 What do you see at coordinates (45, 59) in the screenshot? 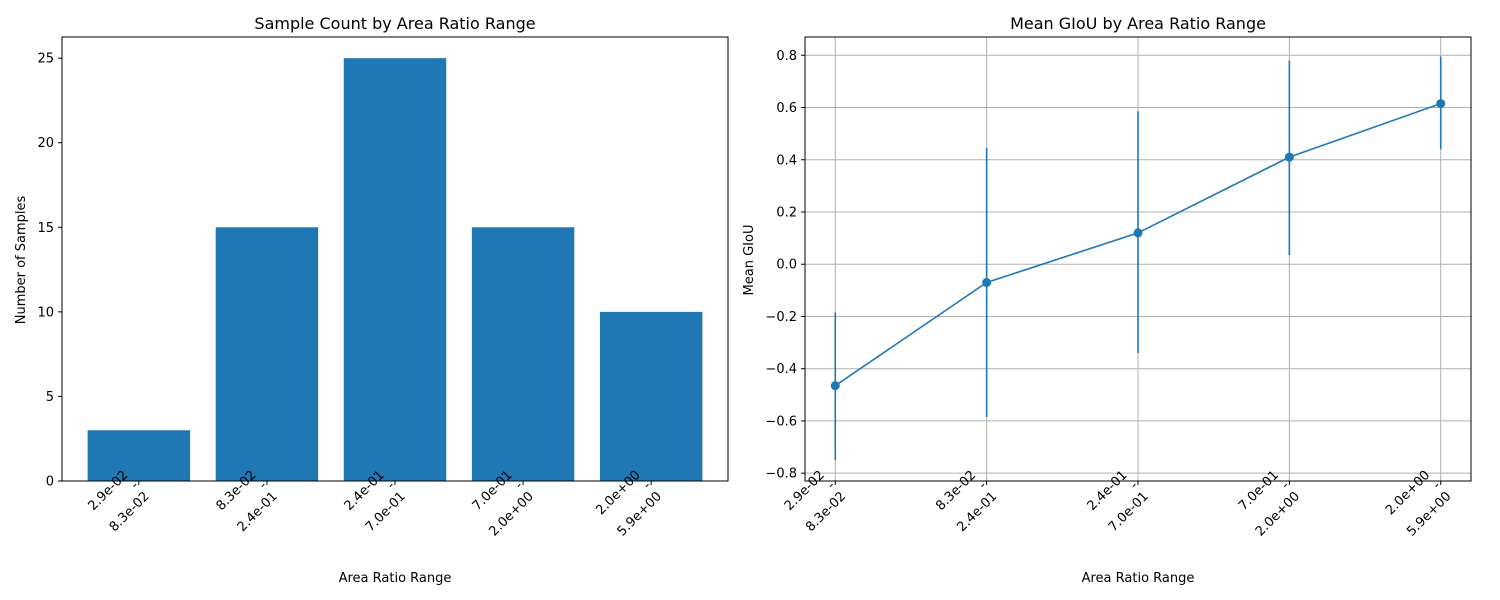
I see `y-tick-label: 25` at bounding box center [45, 59].